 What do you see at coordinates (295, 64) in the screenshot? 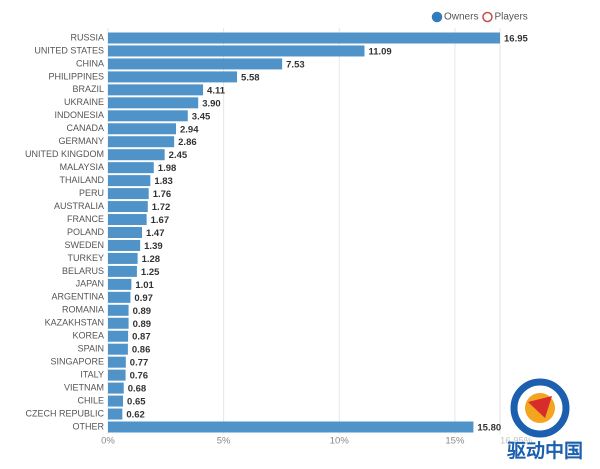
I see `value-label: 7.53` at bounding box center [295, 64].